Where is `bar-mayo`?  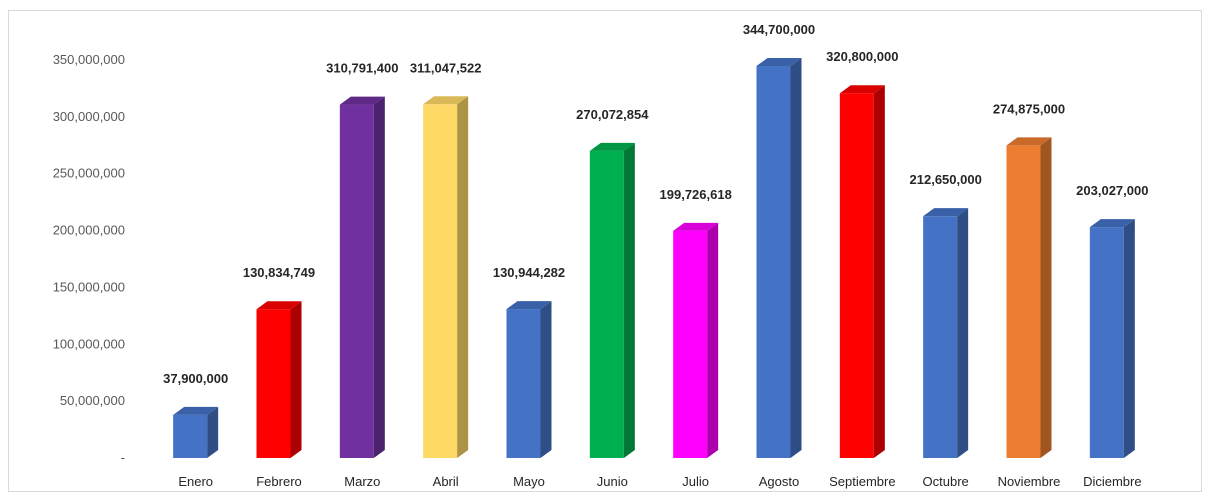 bar-mayo is located at coordinates (529, 379).